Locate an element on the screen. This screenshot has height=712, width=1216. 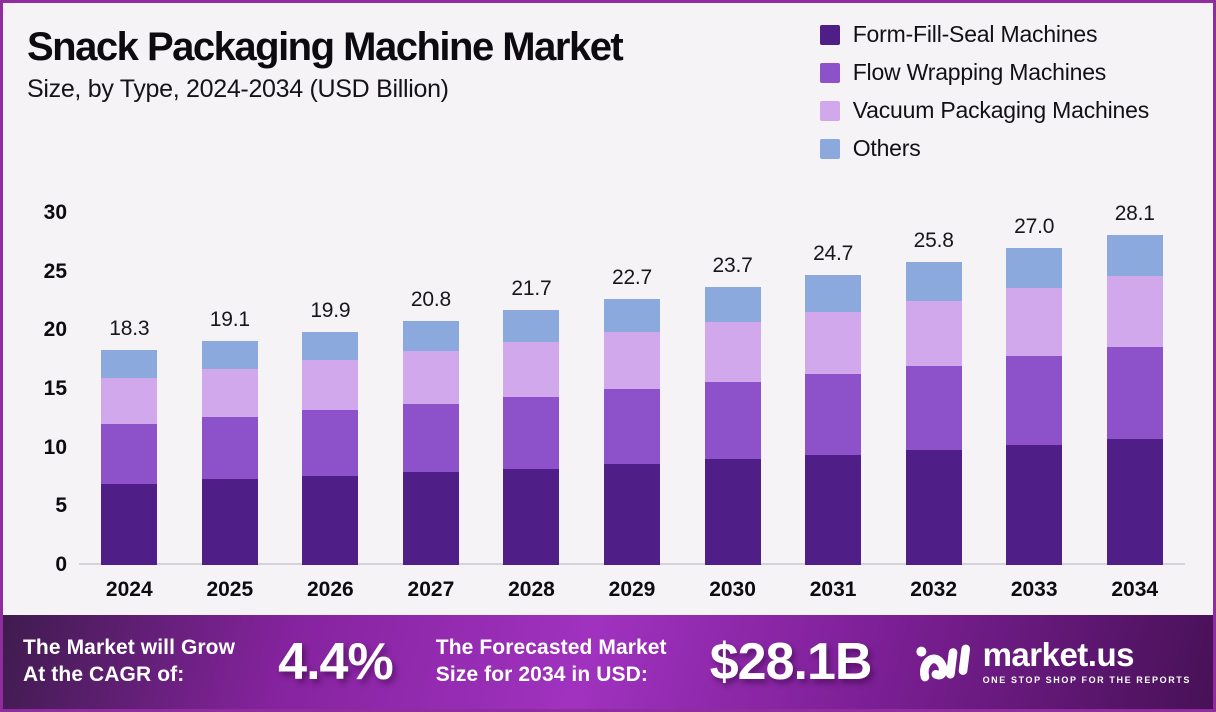
bar-column-2034: 28.1 is located at coordinates (1134, 383).